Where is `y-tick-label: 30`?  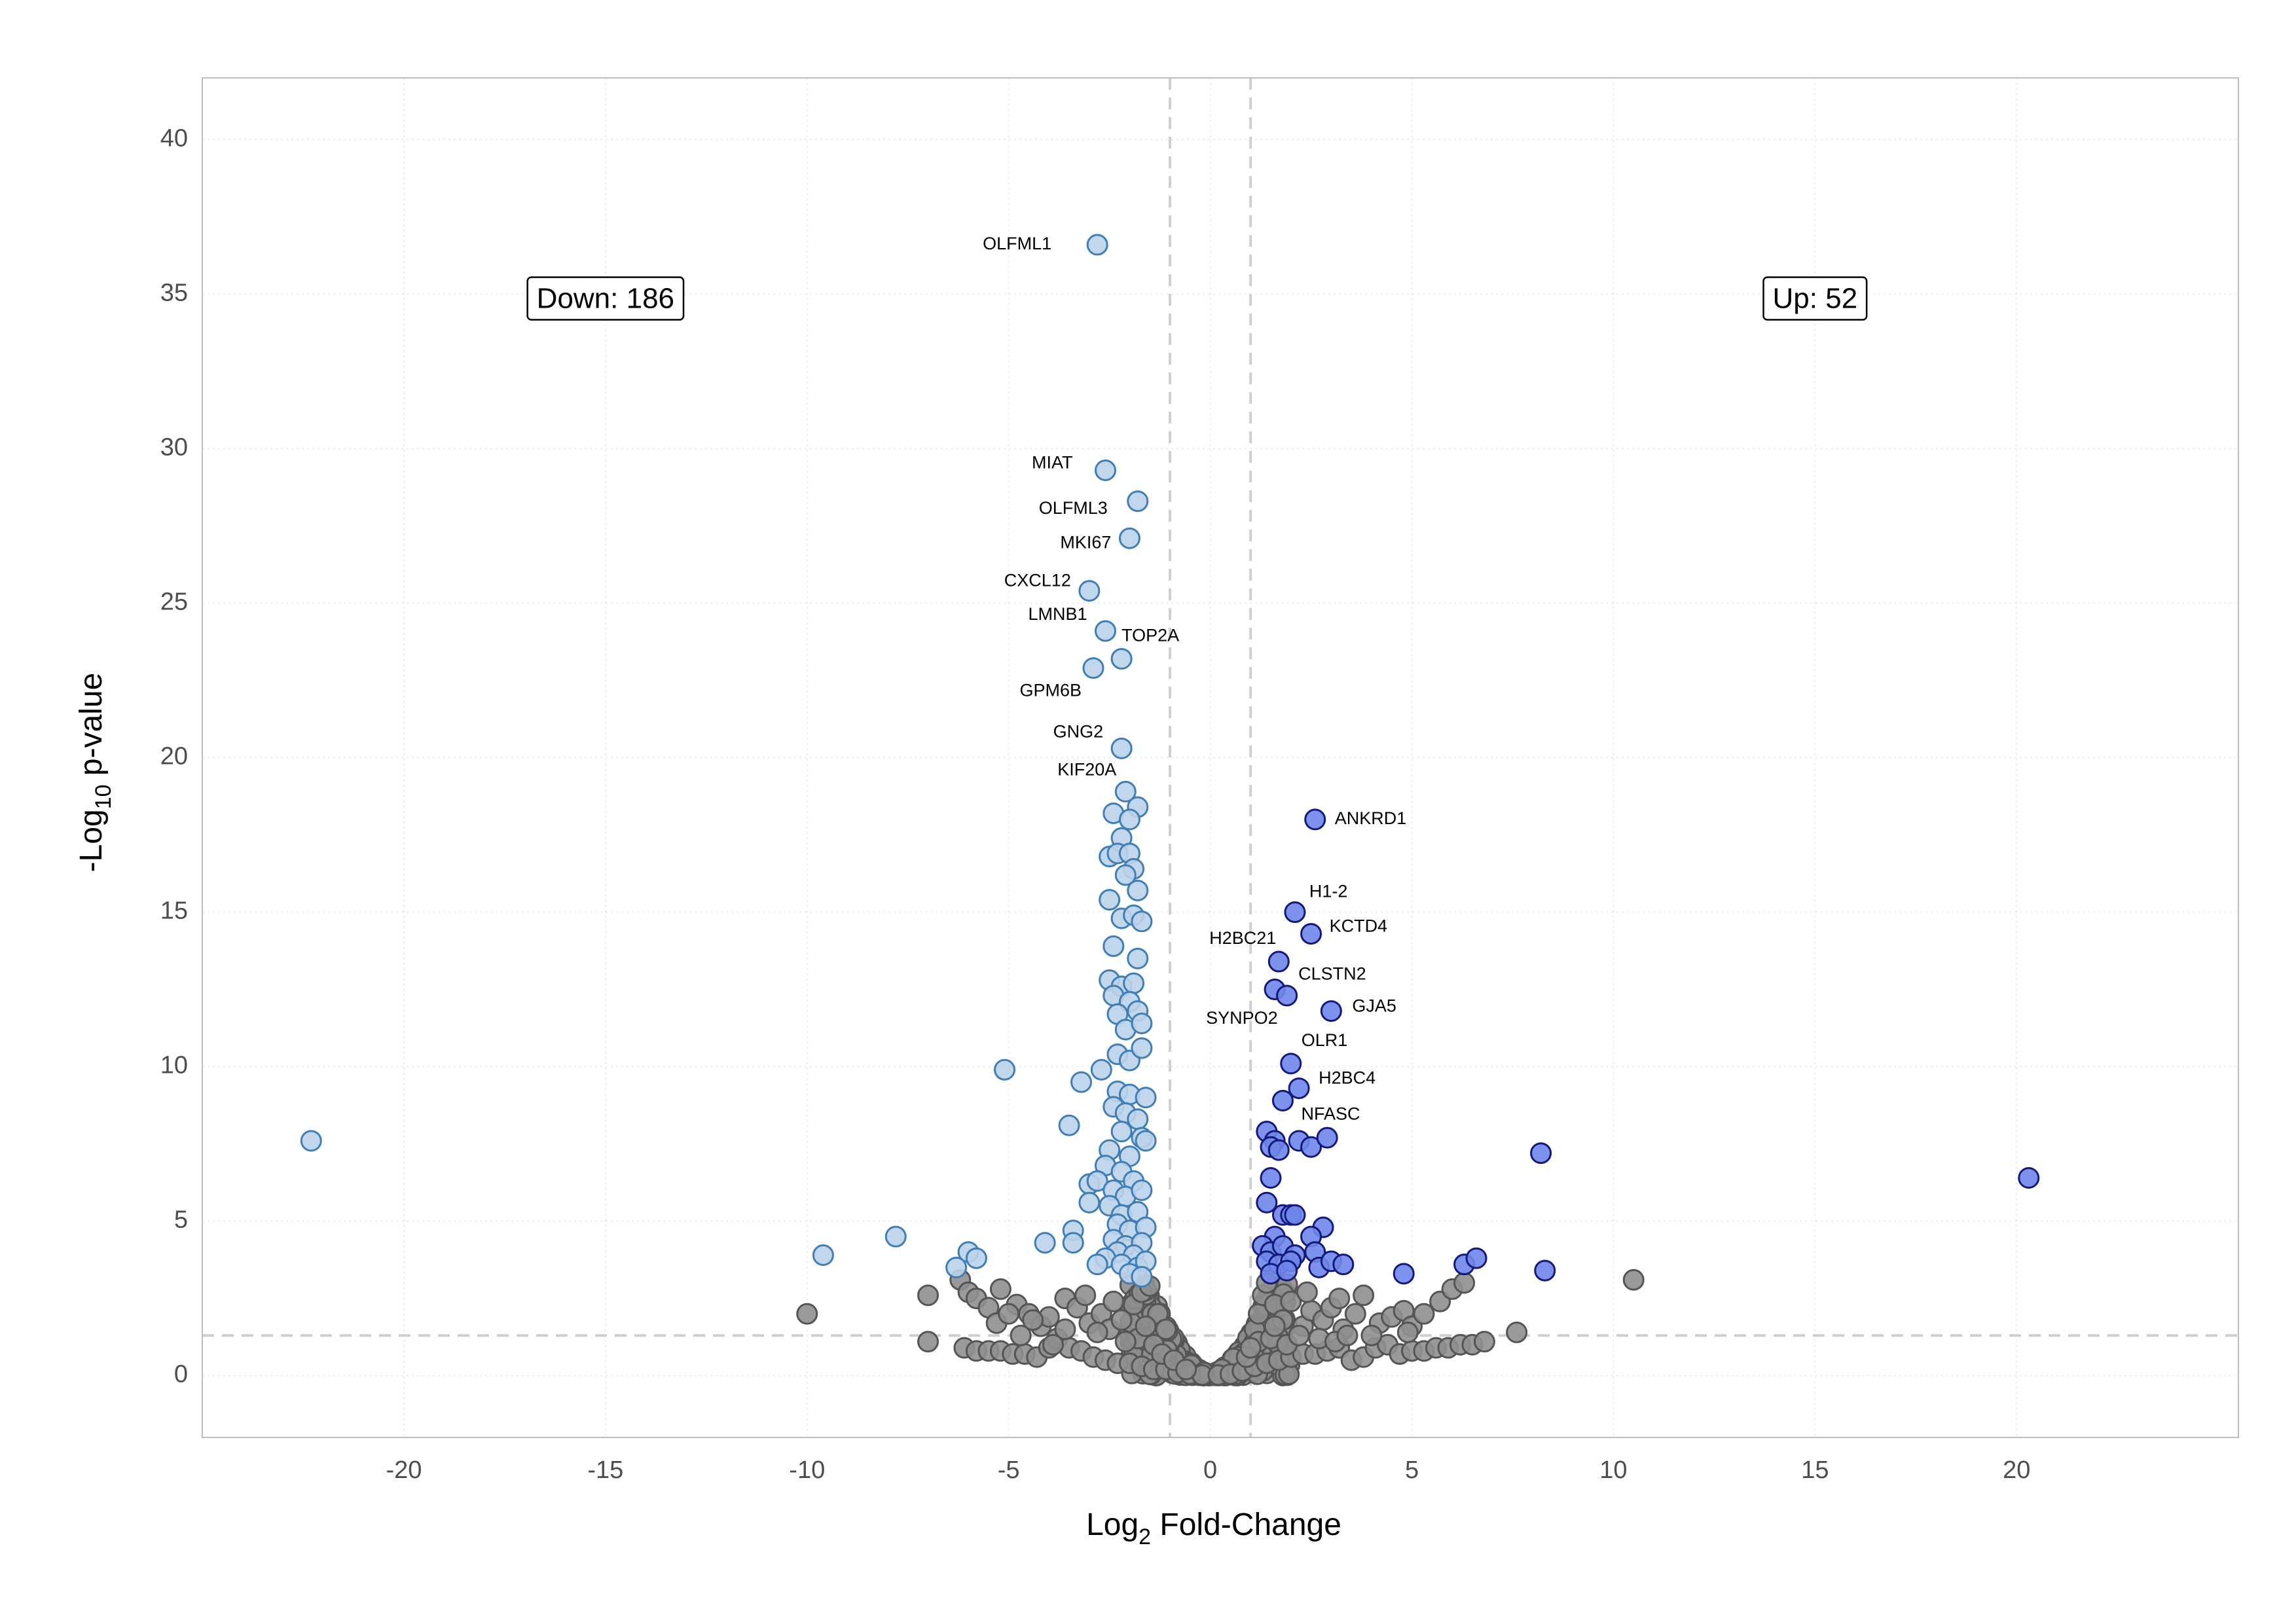
y-tick-label: 30 is located at coordinates (174, 447).